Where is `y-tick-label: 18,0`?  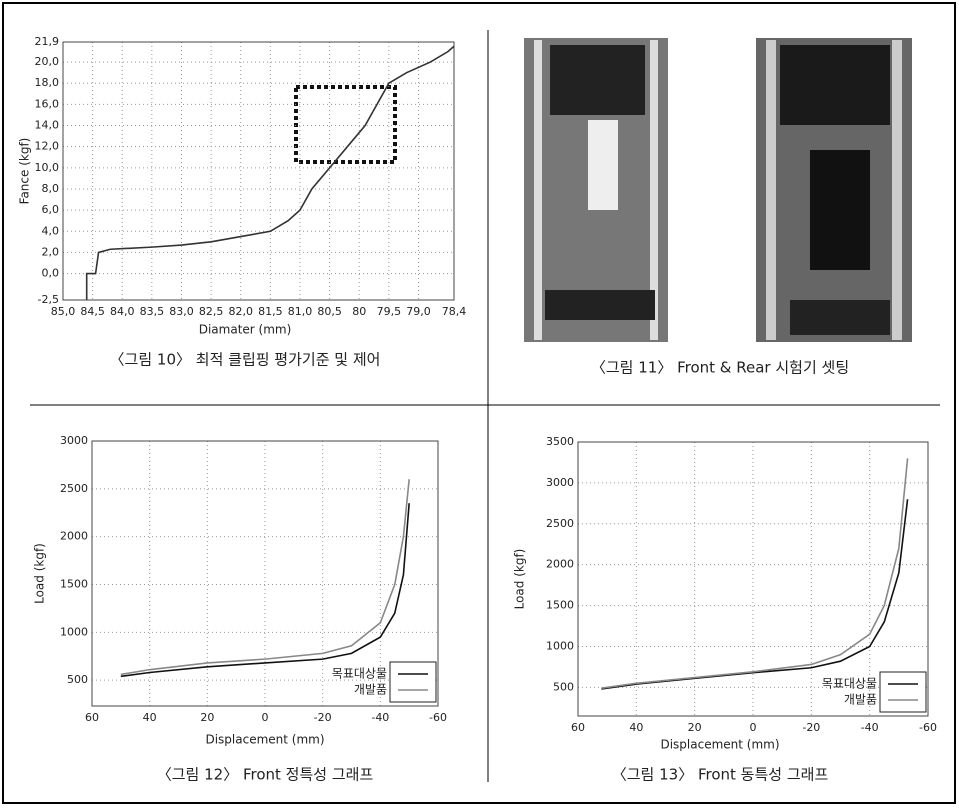 y-tick-label: 18,0 is located at coordinates (47, 82).